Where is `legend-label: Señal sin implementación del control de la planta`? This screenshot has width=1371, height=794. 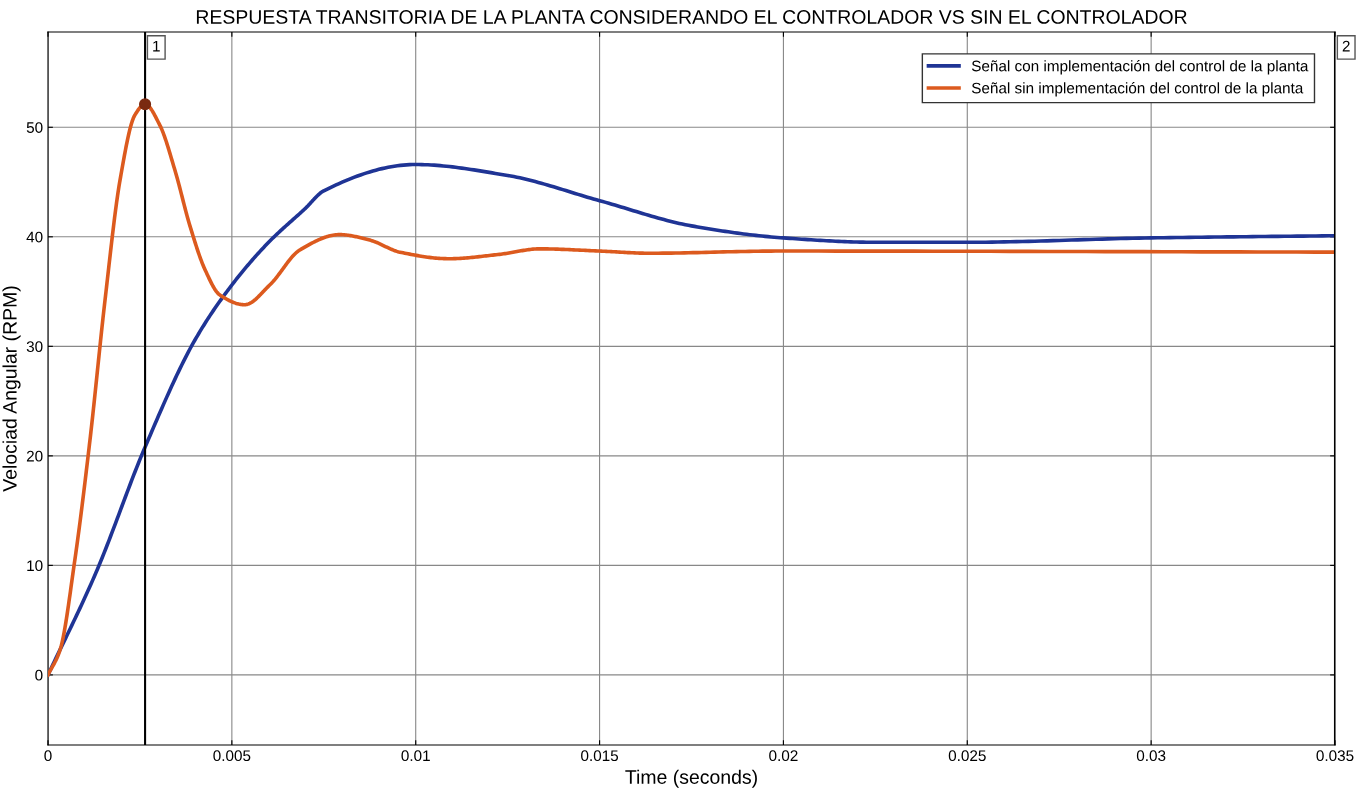 legend-label: Señal sin implementación del control de la planta is located at coordinates (1137, 89).